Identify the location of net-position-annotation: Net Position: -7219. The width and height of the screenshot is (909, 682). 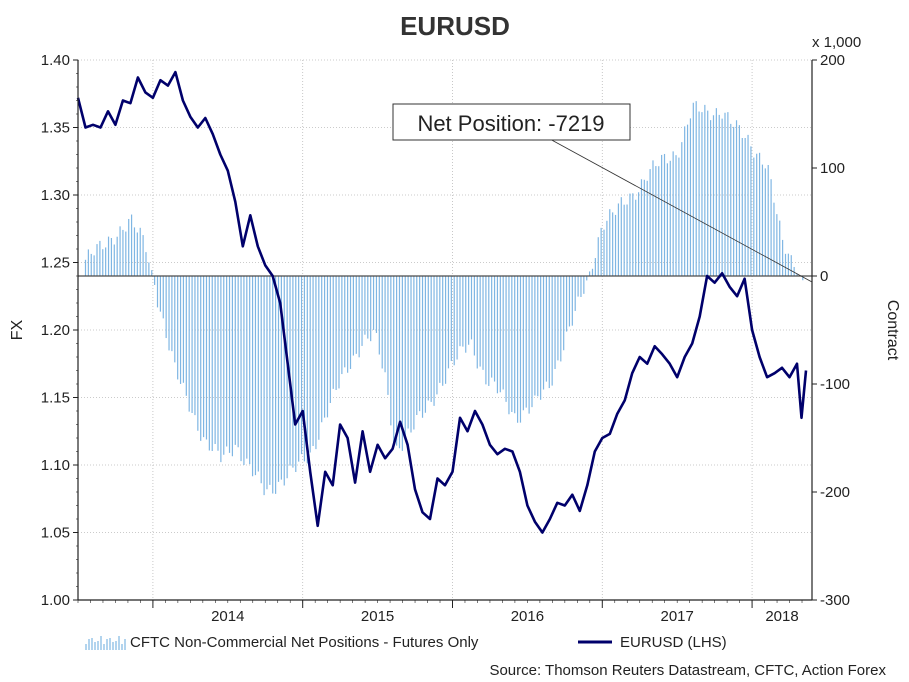
(602, 193).